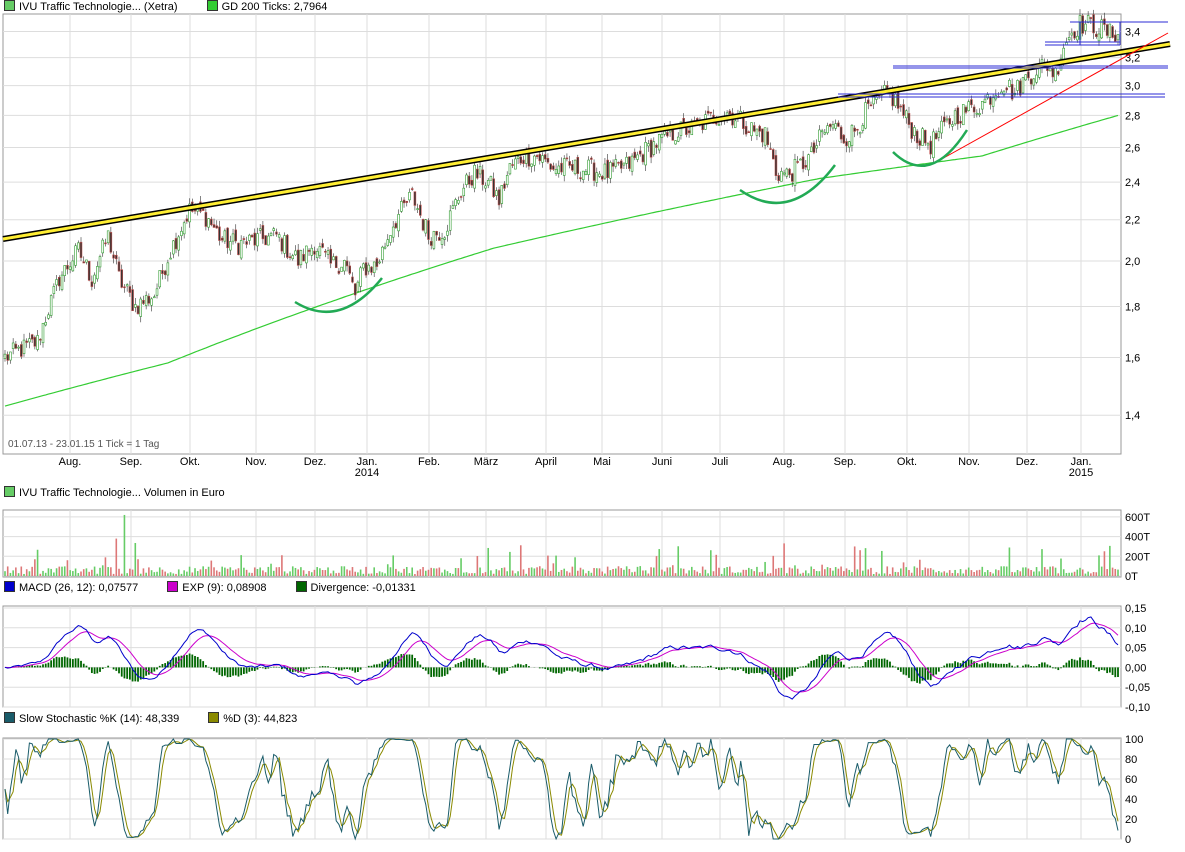 The height and width of the screenshot is (852, 1185). I want to click on cup-pattern-curve, so click(787, 184).